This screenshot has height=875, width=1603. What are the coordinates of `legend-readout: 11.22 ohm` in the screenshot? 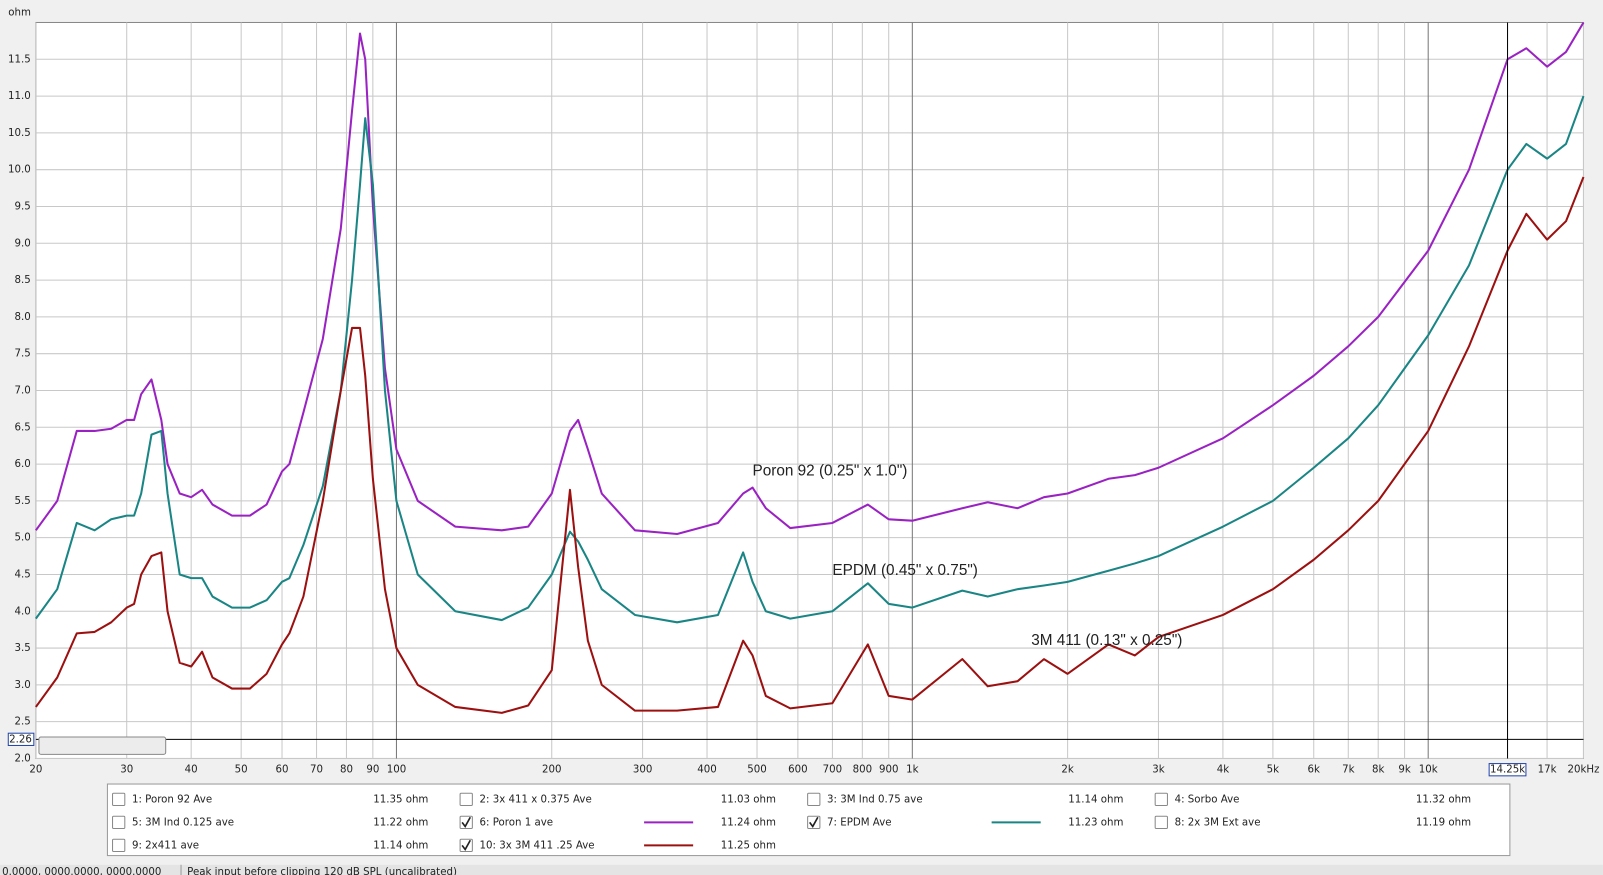 It's located at (400, 822).